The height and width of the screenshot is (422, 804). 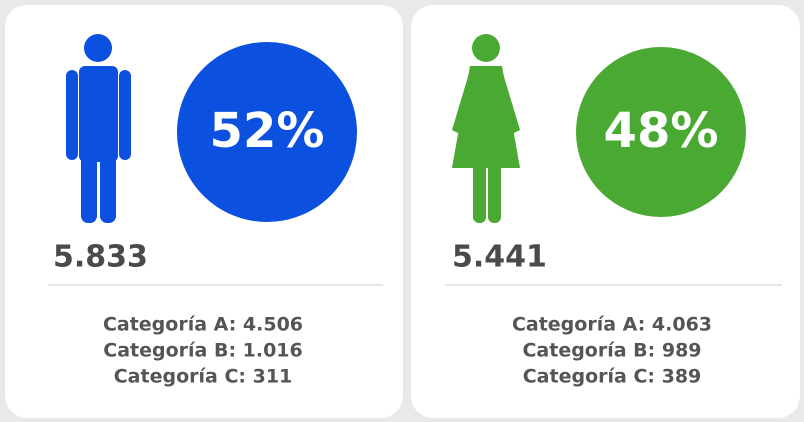 What do you see at coordinates (98, 128) in the screenshot?
I see `male-icon` at bounding box center [98, 128].